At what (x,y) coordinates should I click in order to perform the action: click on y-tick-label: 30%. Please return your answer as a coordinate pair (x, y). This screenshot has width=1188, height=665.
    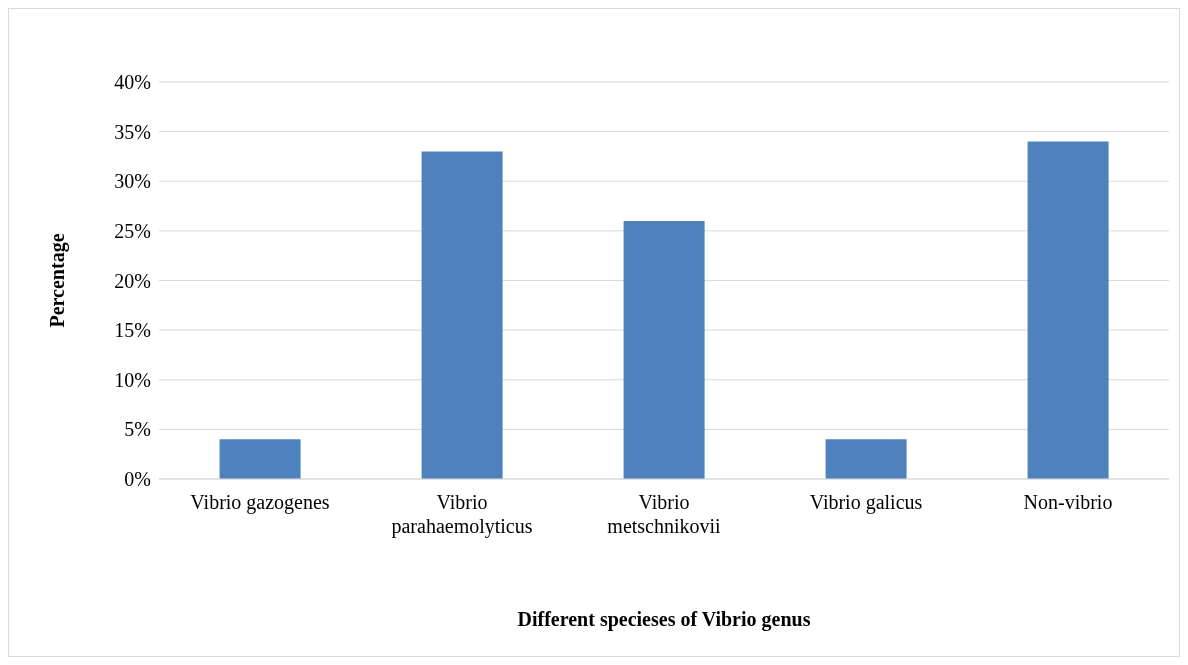
    Looking at the image, I should click on (132, 181).